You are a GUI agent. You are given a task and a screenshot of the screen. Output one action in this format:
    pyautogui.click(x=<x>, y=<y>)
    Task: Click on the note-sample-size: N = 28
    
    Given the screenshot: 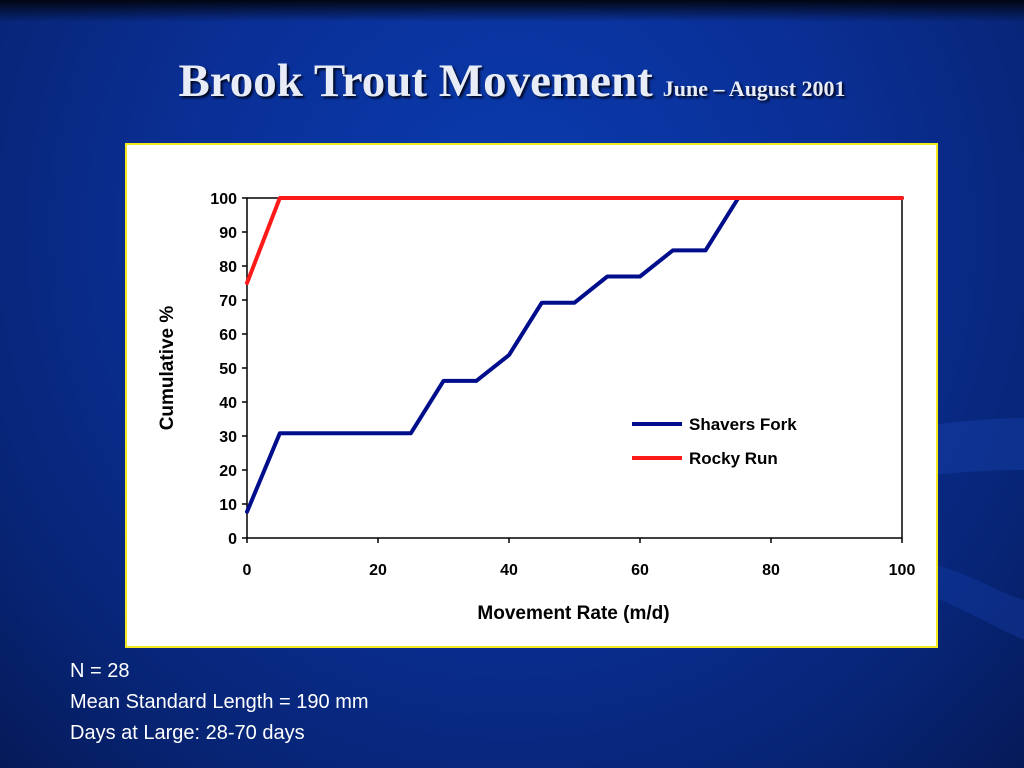 What is the action you would take?
    pyautogui.click(x=100, y=671)
    